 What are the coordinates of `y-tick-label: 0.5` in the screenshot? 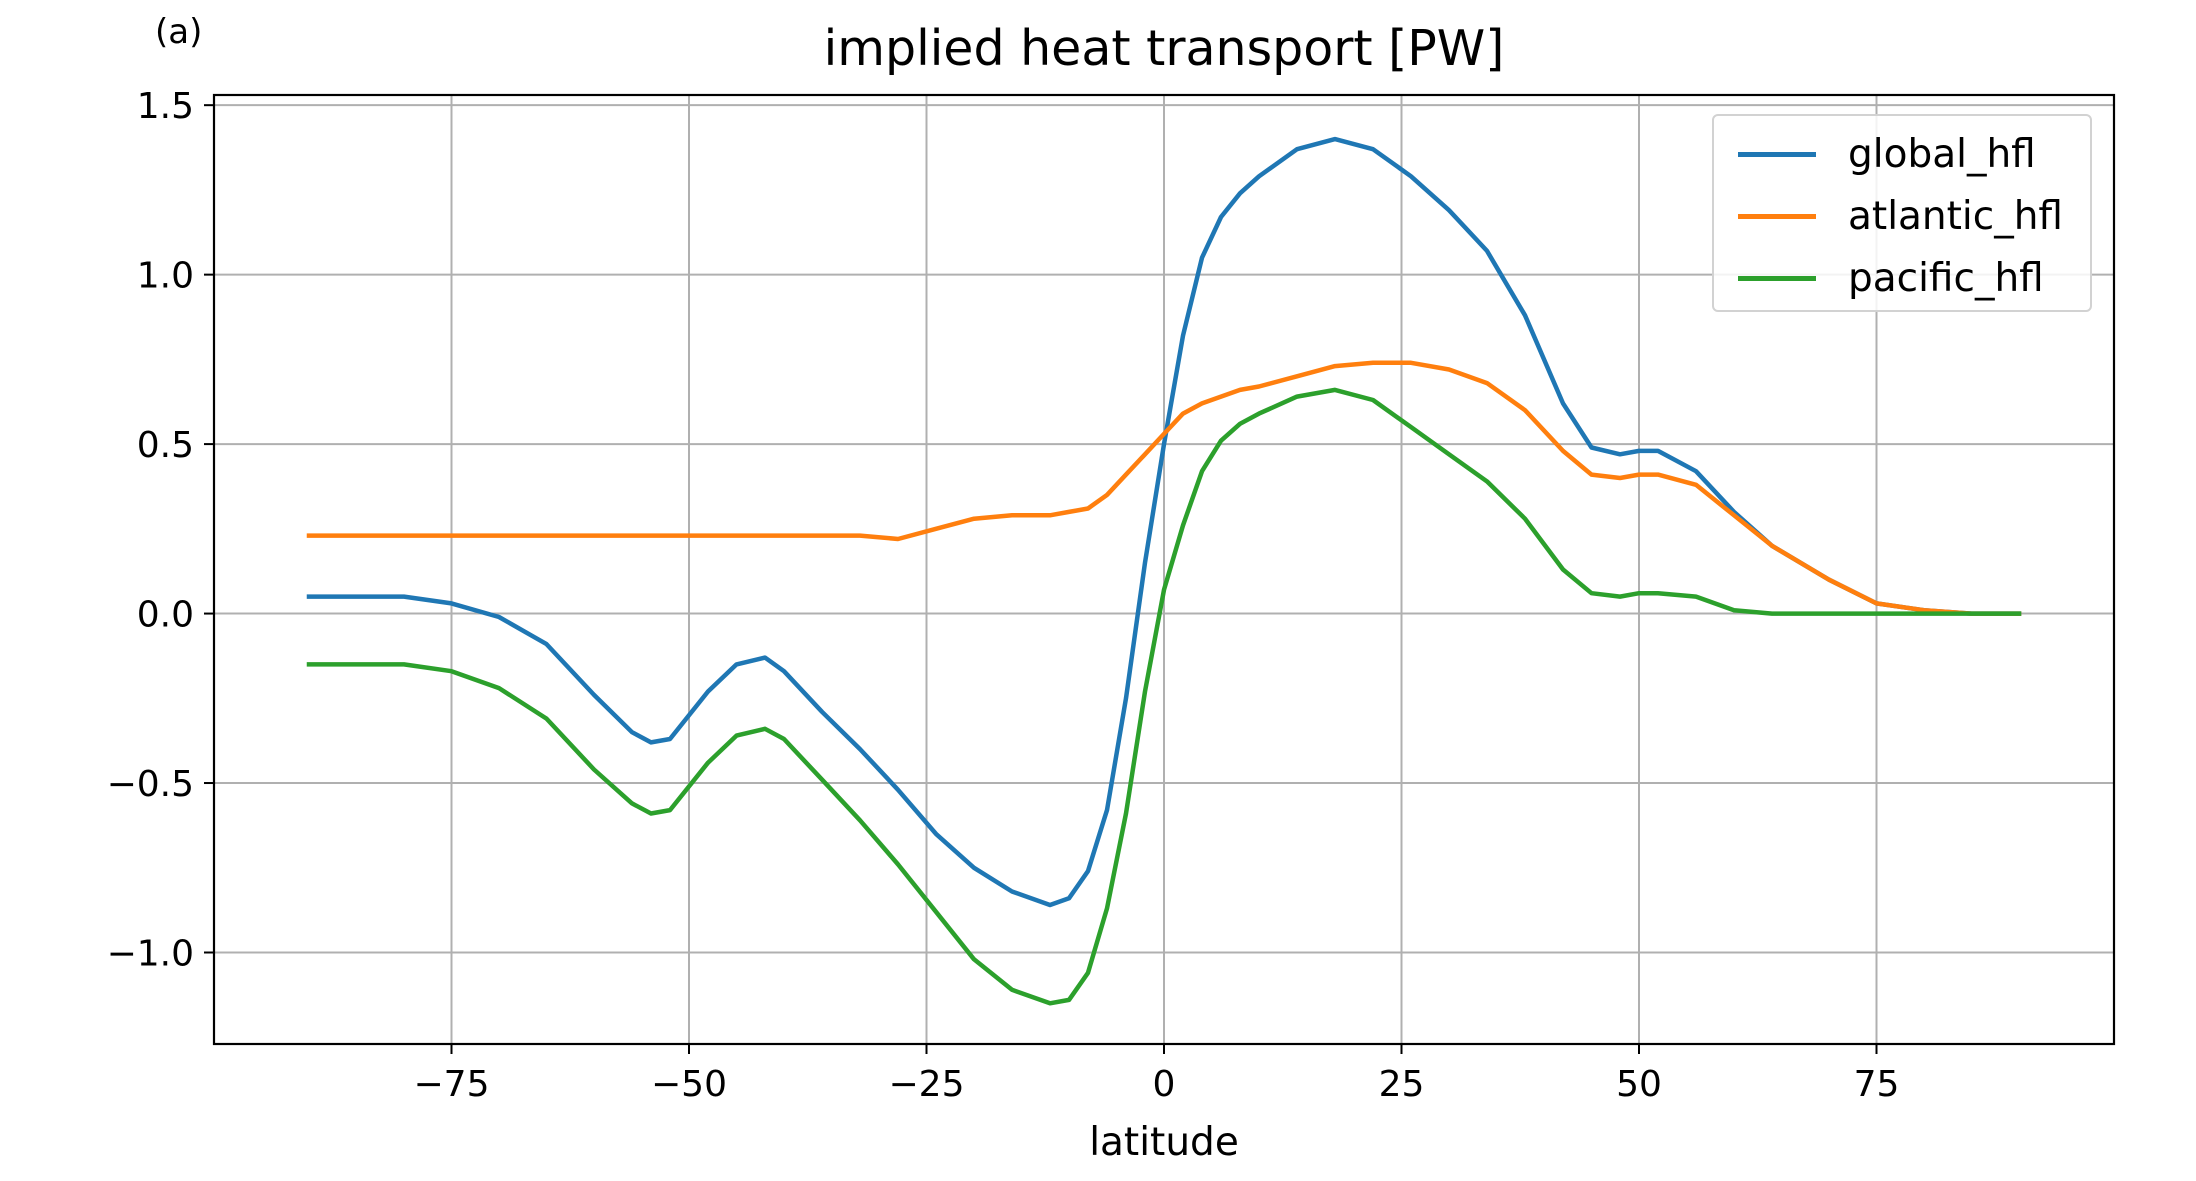 It's located at (165, 445).